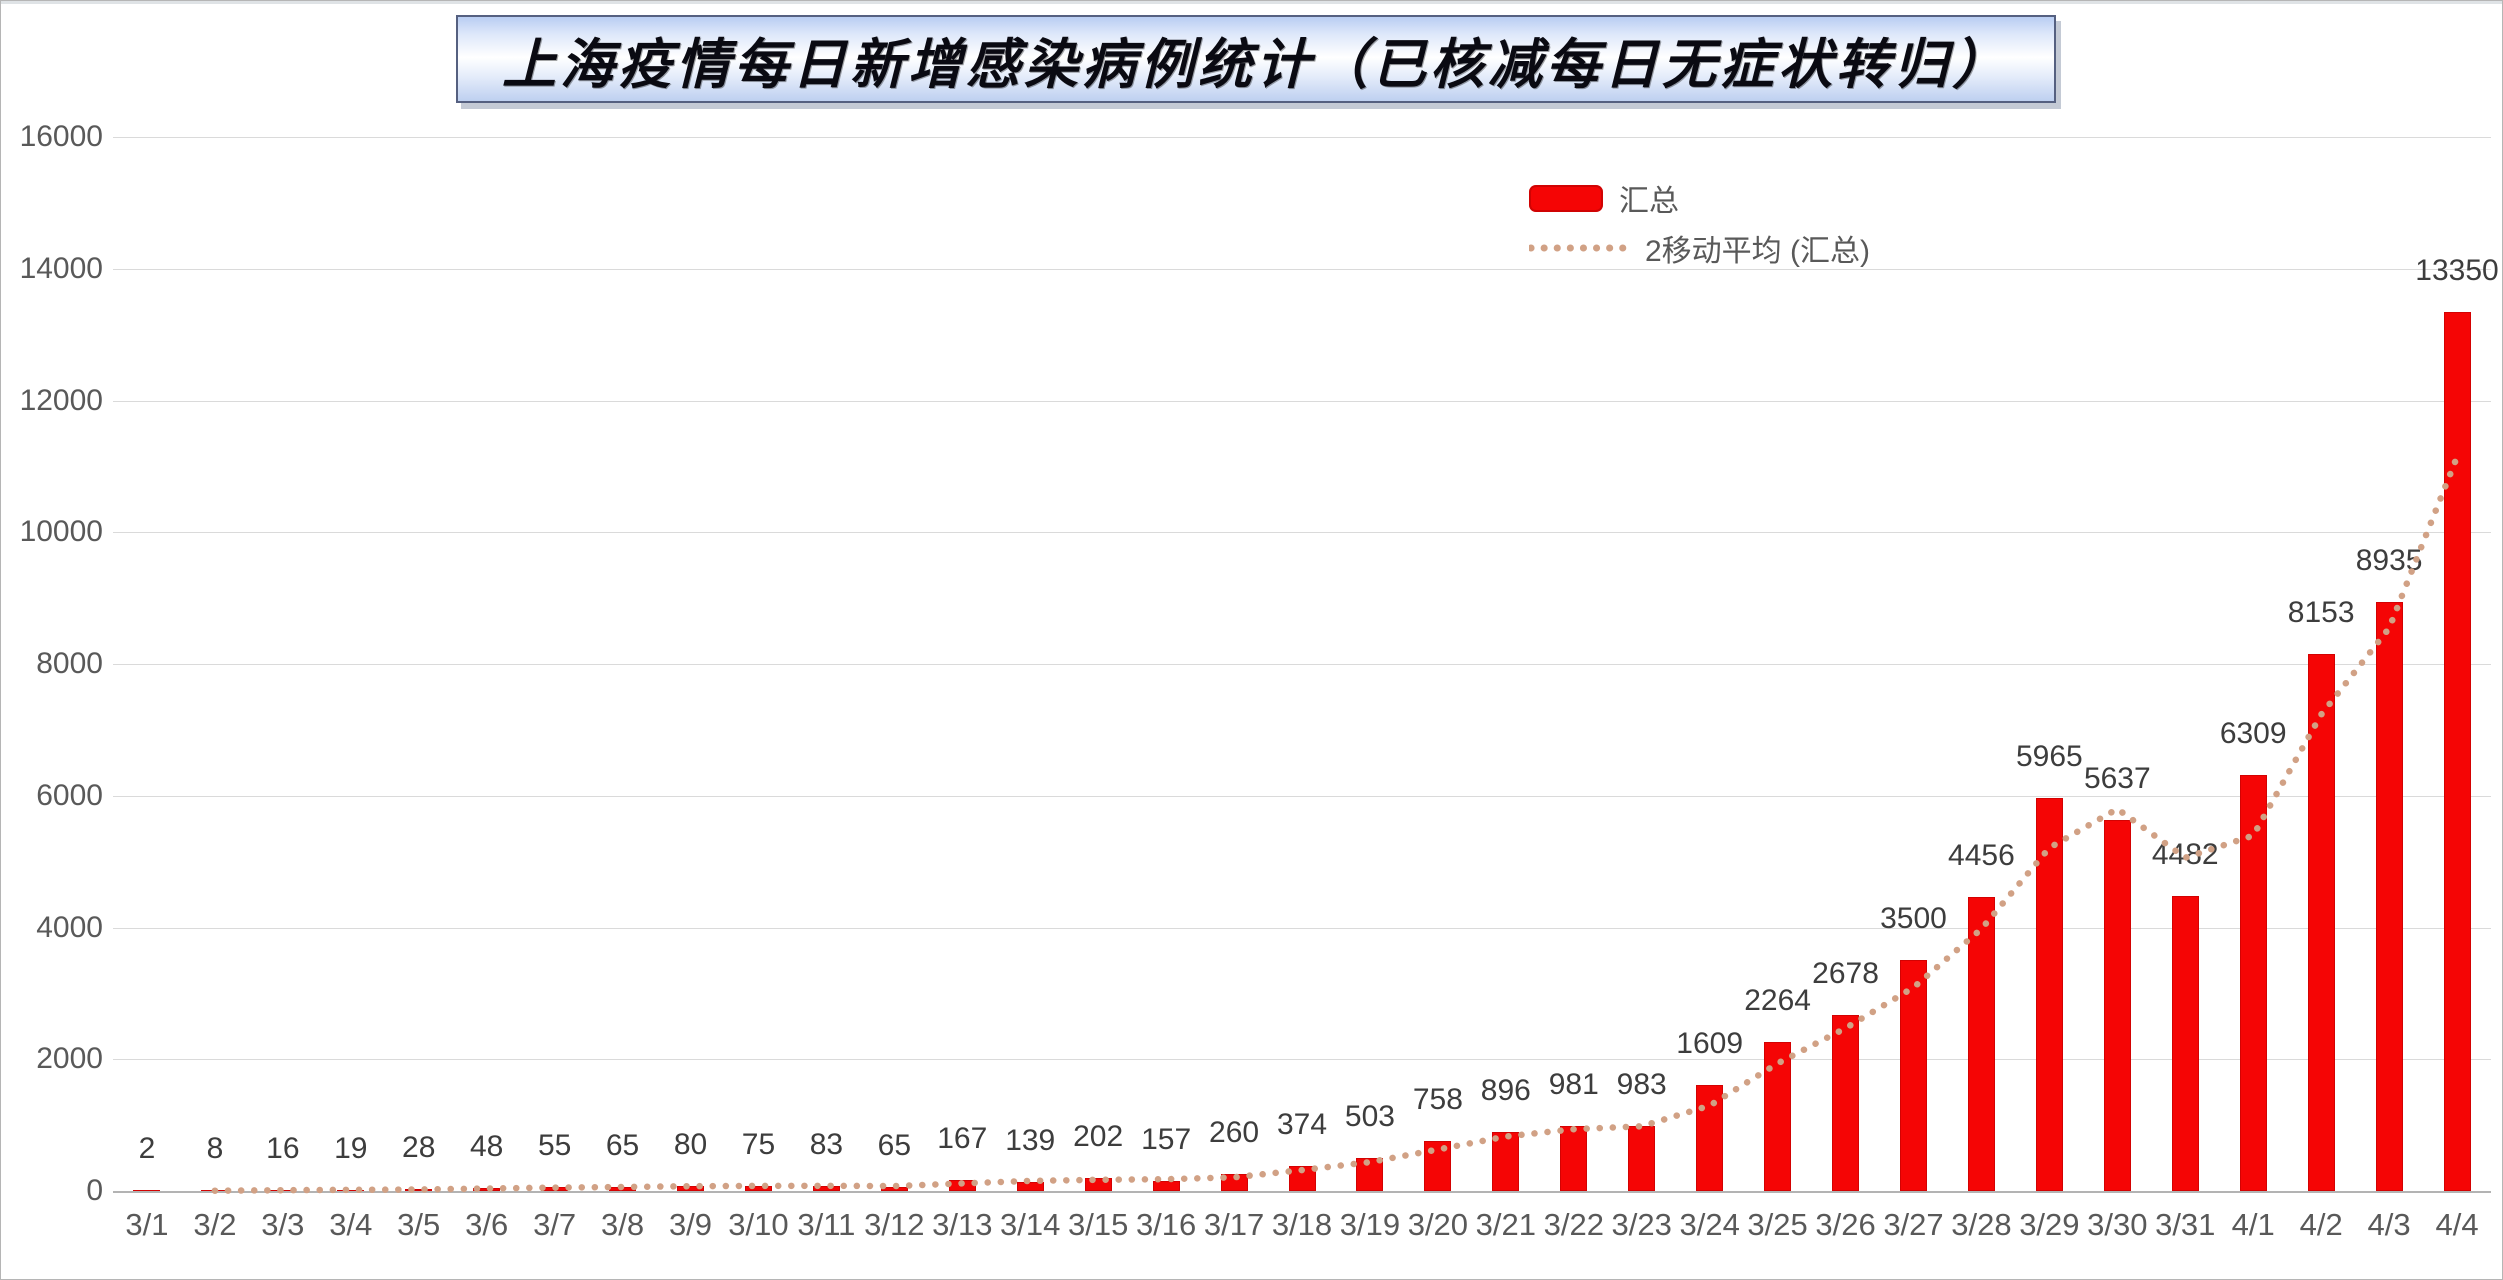 This screenshot has width=2503, height=1280. I want to click on y-axis-tick-label: 6000, so click(69, 795).